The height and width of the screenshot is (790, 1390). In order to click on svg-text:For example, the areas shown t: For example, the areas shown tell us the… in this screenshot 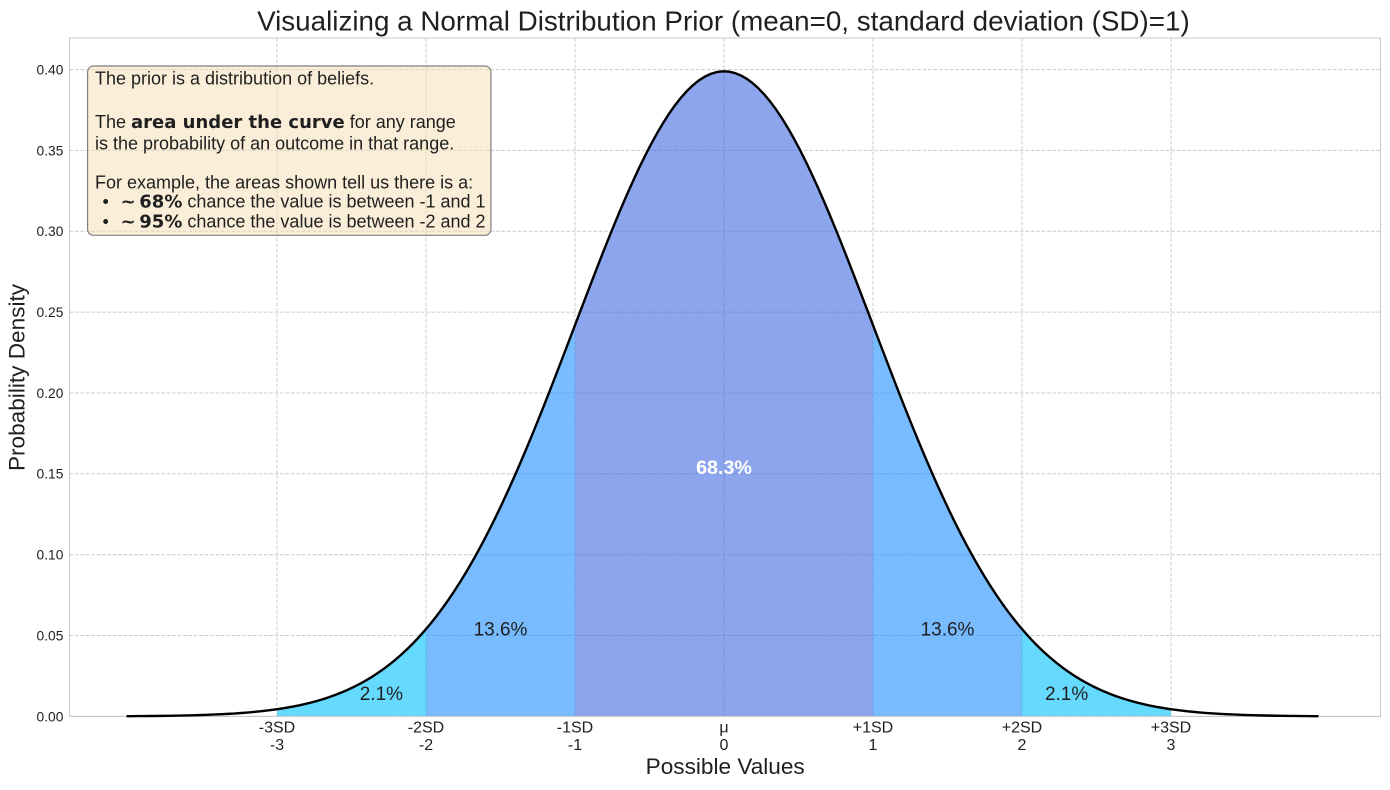, I will do `click(284, 182)`.